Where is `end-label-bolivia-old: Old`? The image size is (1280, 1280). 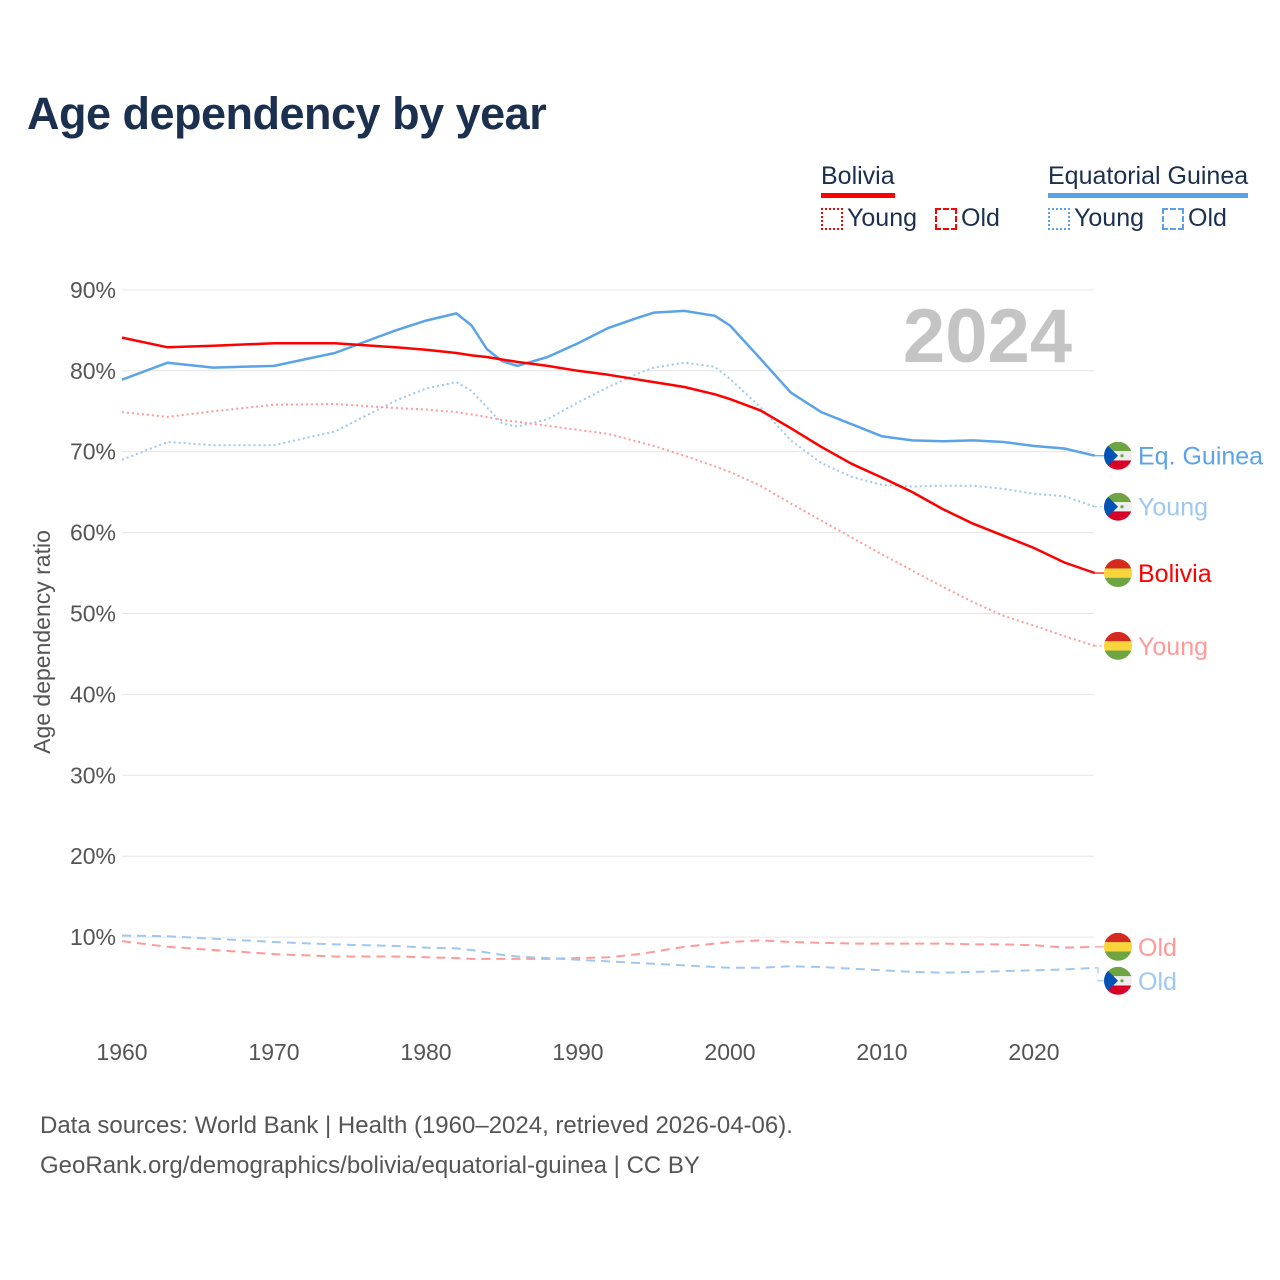 end-label-bolivia-old: Old is located at coordinates (1135, 947).